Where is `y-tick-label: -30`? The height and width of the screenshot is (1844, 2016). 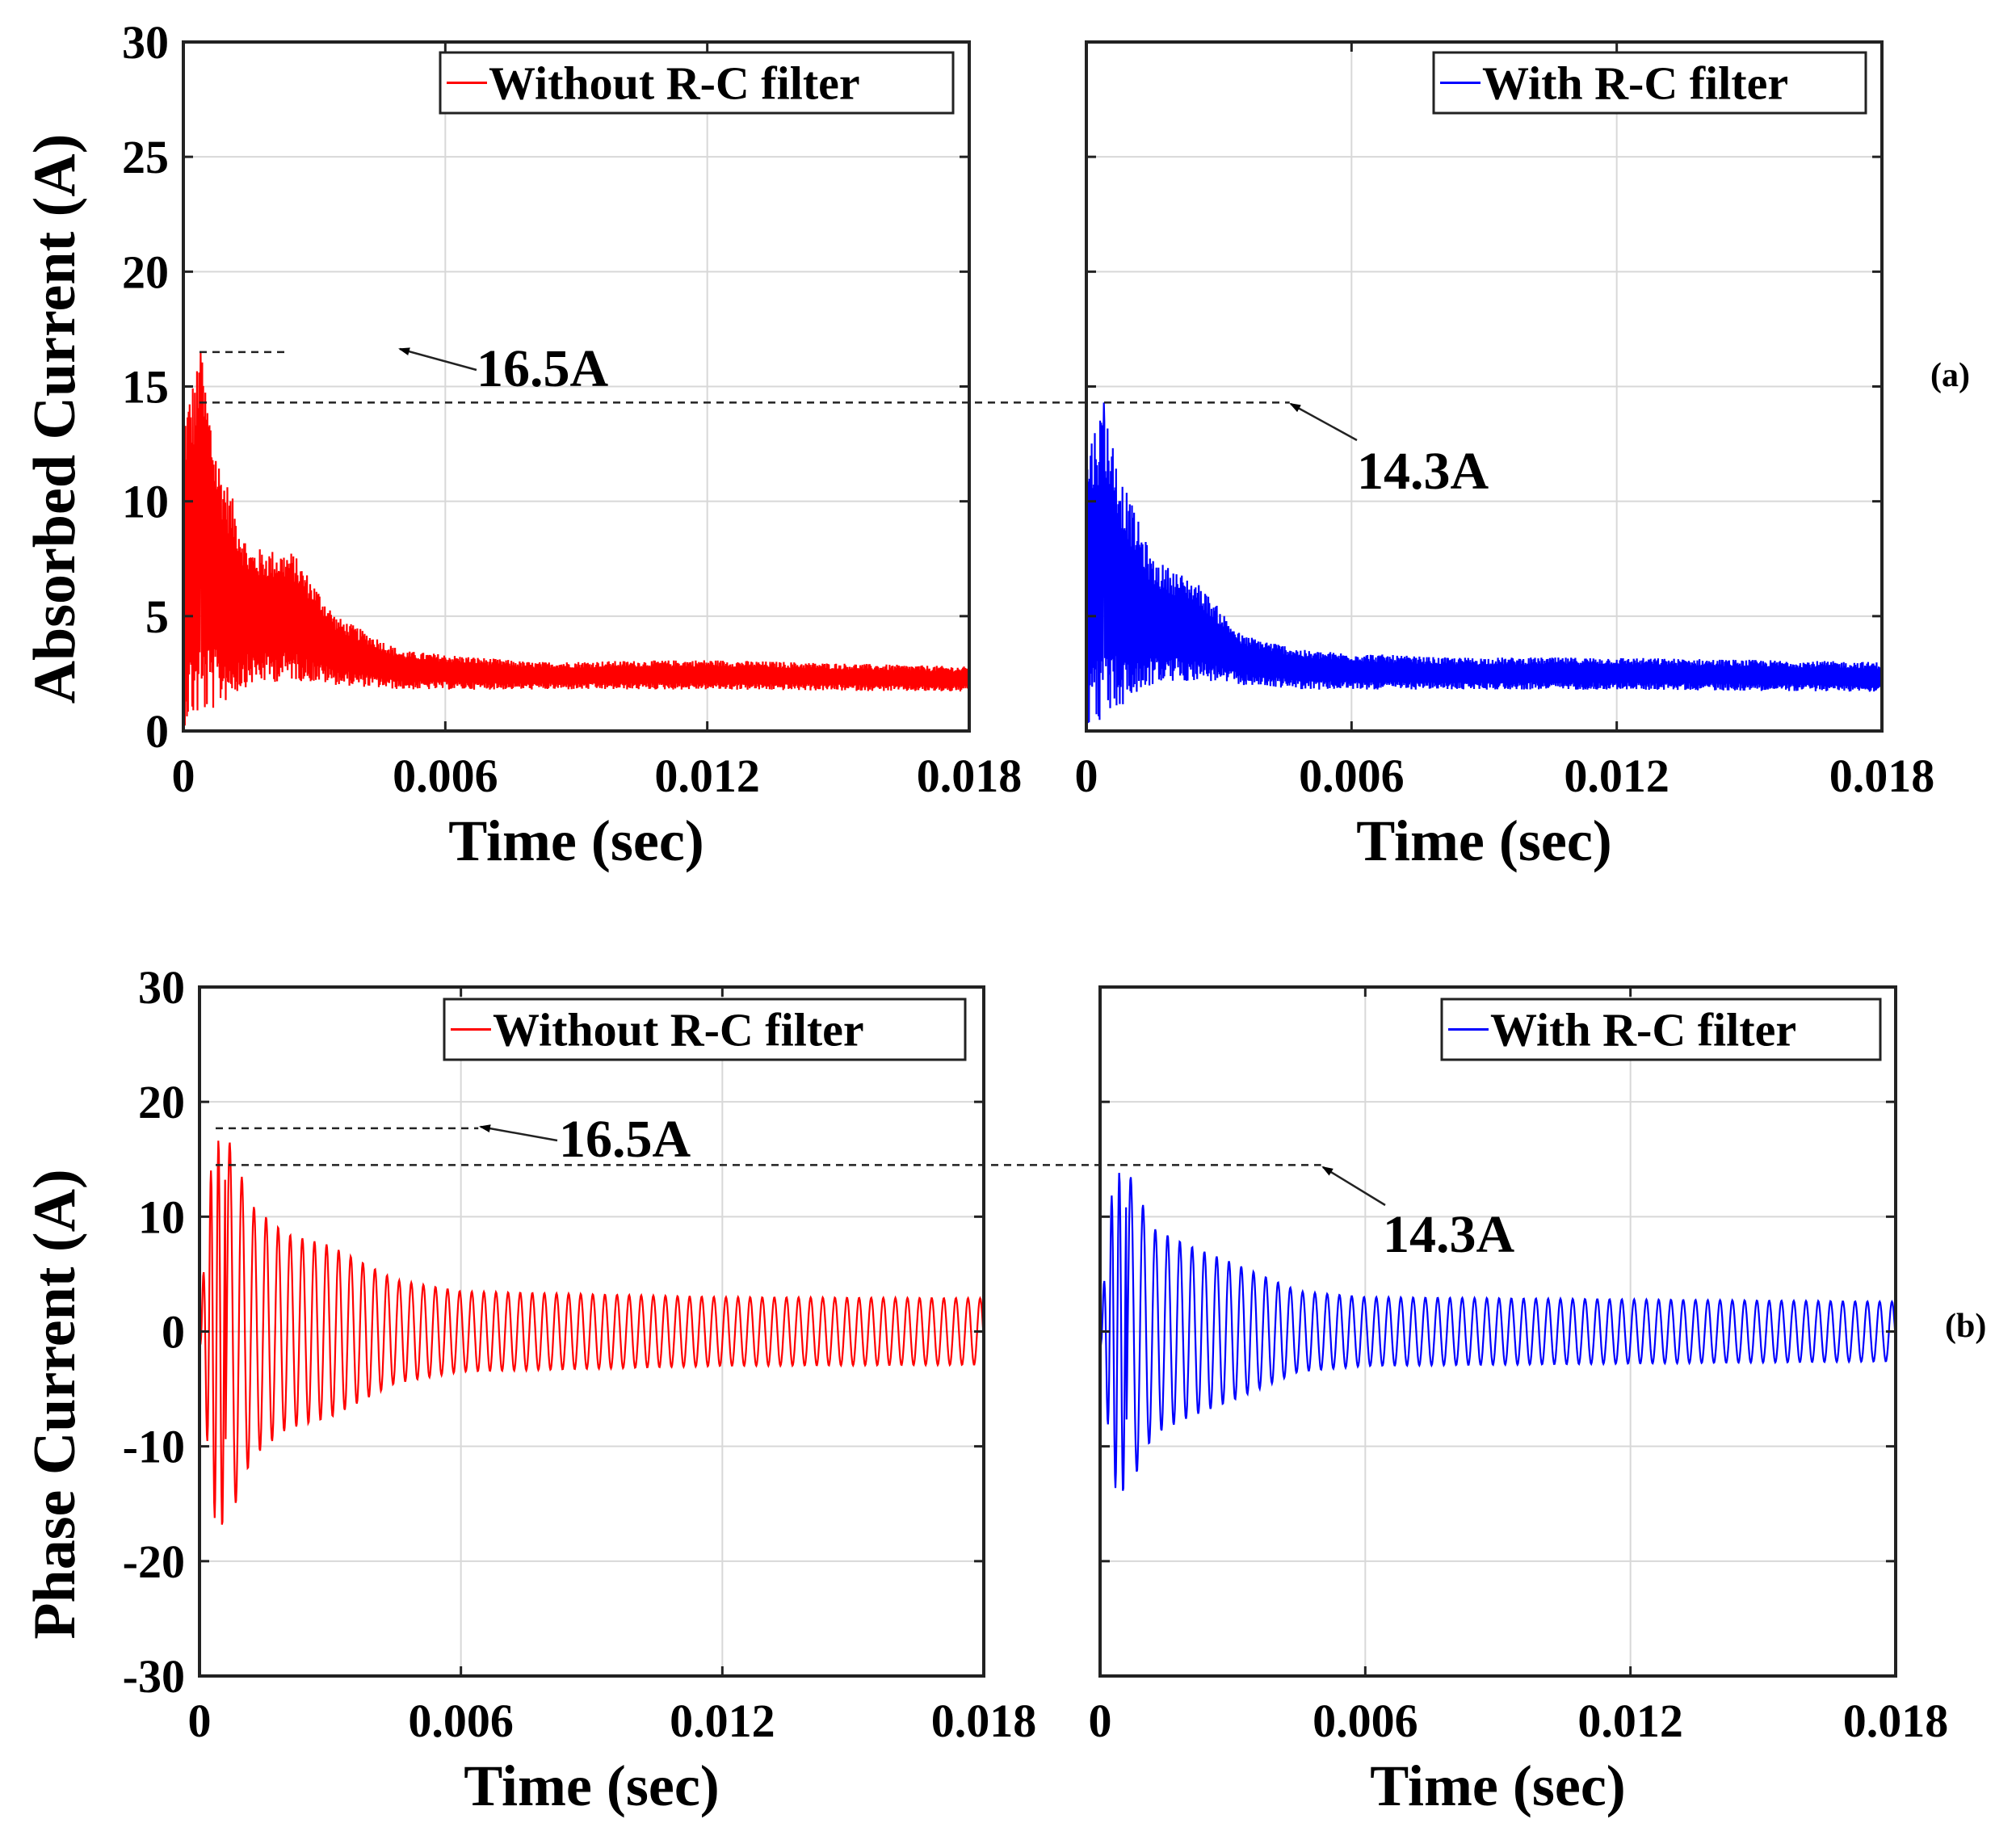
y-tick-label: -30 is located at coordinates (154, 1677).